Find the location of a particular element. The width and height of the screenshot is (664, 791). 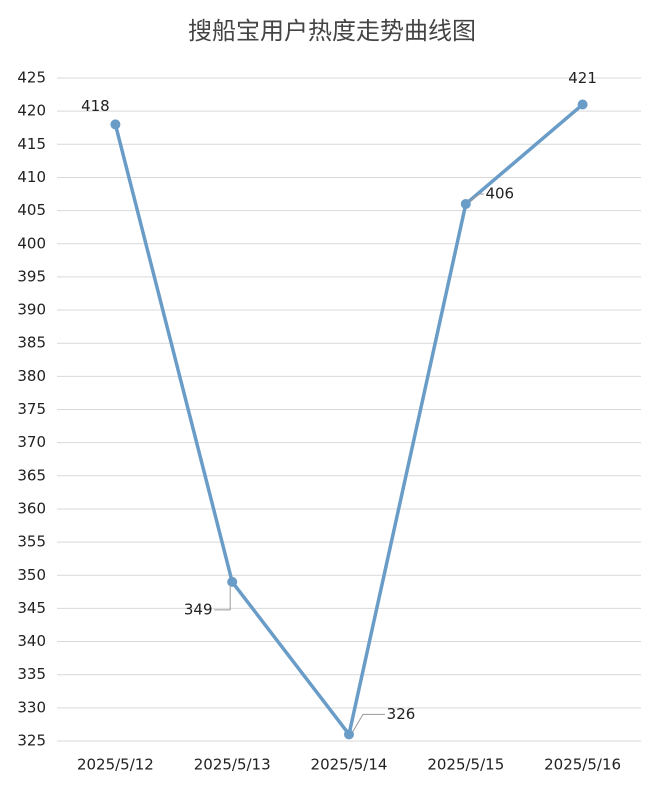

y-tick-label: 380 is located at coordinates (31, 376).